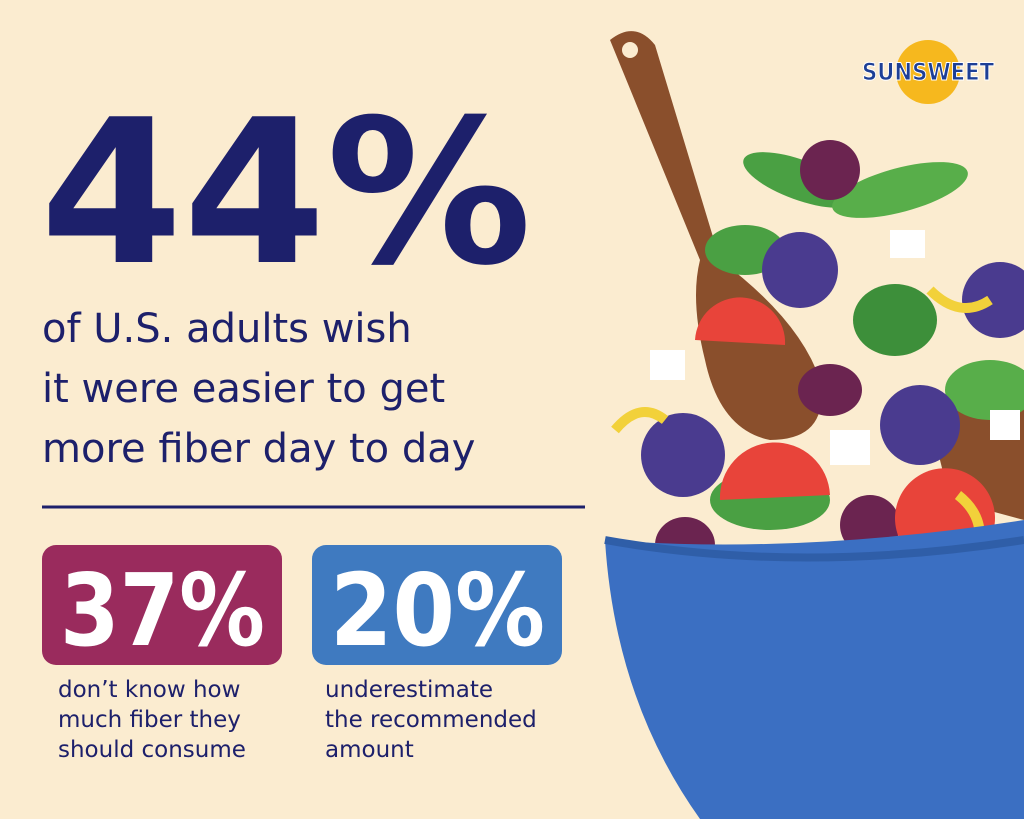 The image size is (1024, 819). Describe the element at coordinates (149, 690) in the screenshot. I see `stat-line: don’t know how` at that location.